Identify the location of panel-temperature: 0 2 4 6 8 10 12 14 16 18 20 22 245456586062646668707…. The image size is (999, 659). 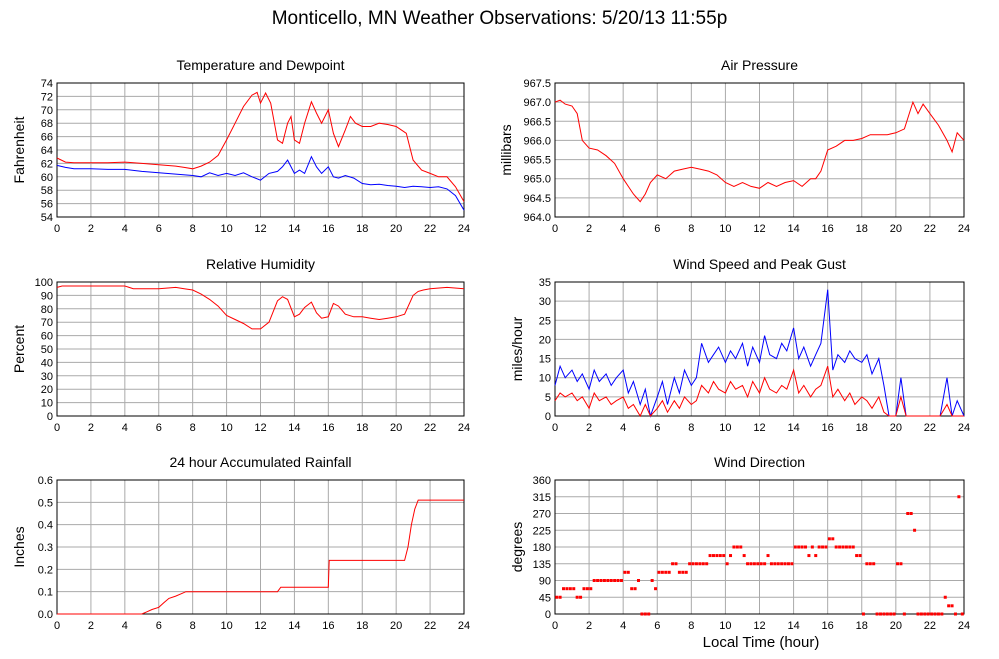
(240, 146).